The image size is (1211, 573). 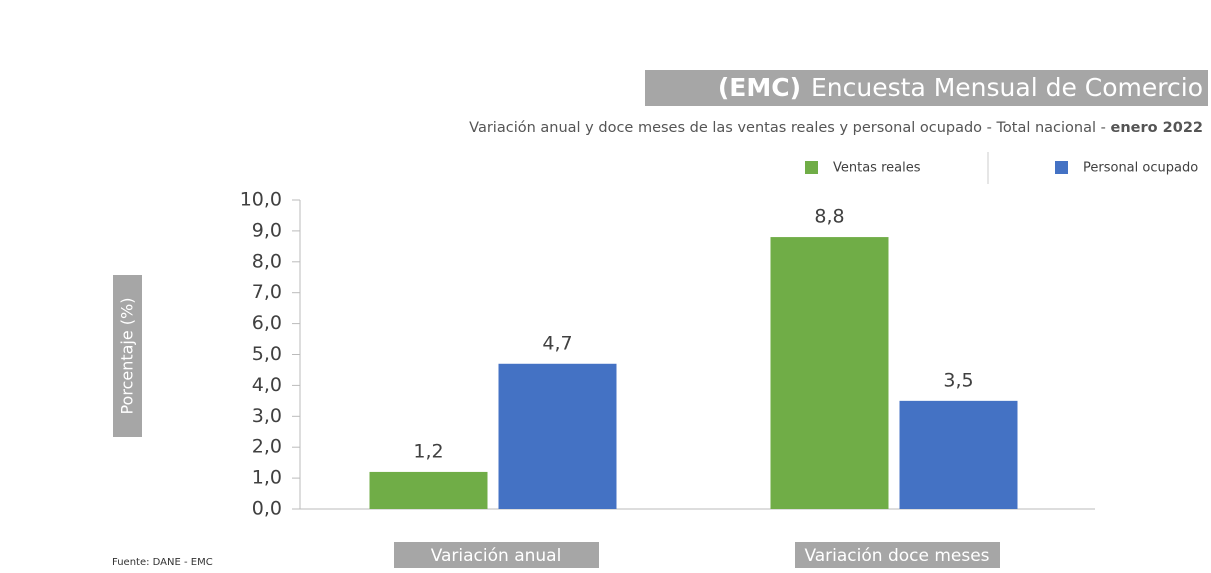 I want to click on y-tick-label: 2,0, so click(x=267, y=447).